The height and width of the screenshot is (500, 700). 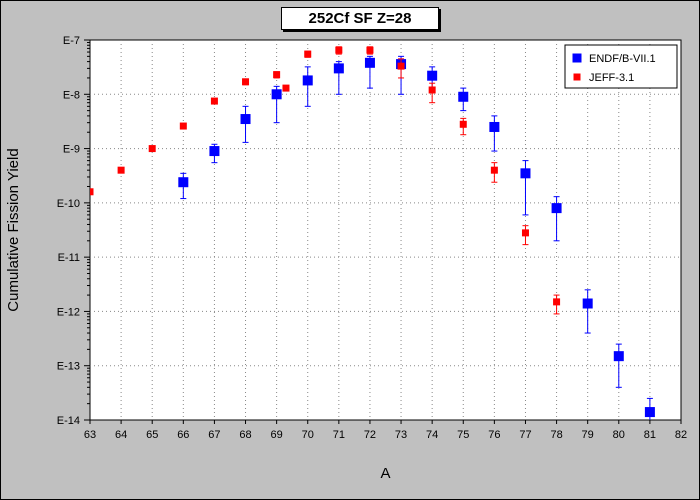 I want to click on x-tick-label: 82, so click(x=681, y=435).